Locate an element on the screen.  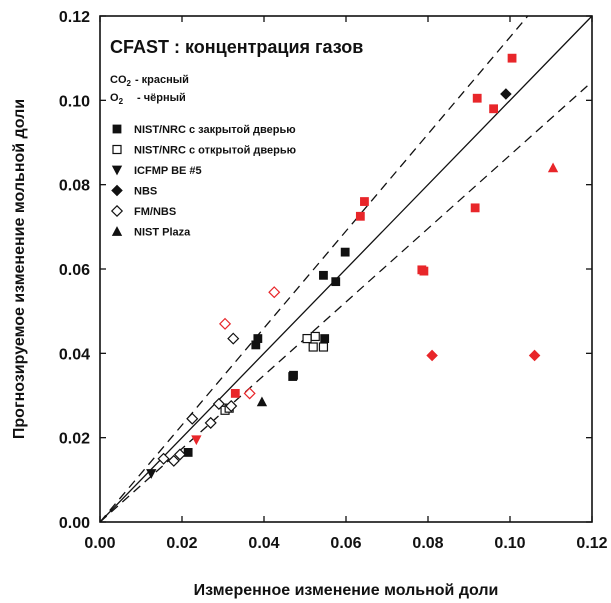
y-tick-label: 0.06 is located at coordinates (74, 270).